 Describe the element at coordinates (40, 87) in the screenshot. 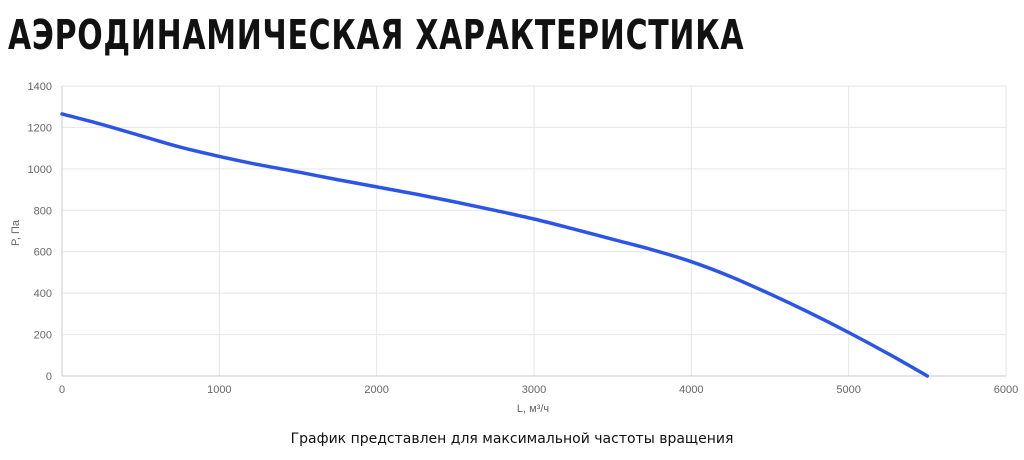

I see `y-tick-label-1400: 1400` at that location.